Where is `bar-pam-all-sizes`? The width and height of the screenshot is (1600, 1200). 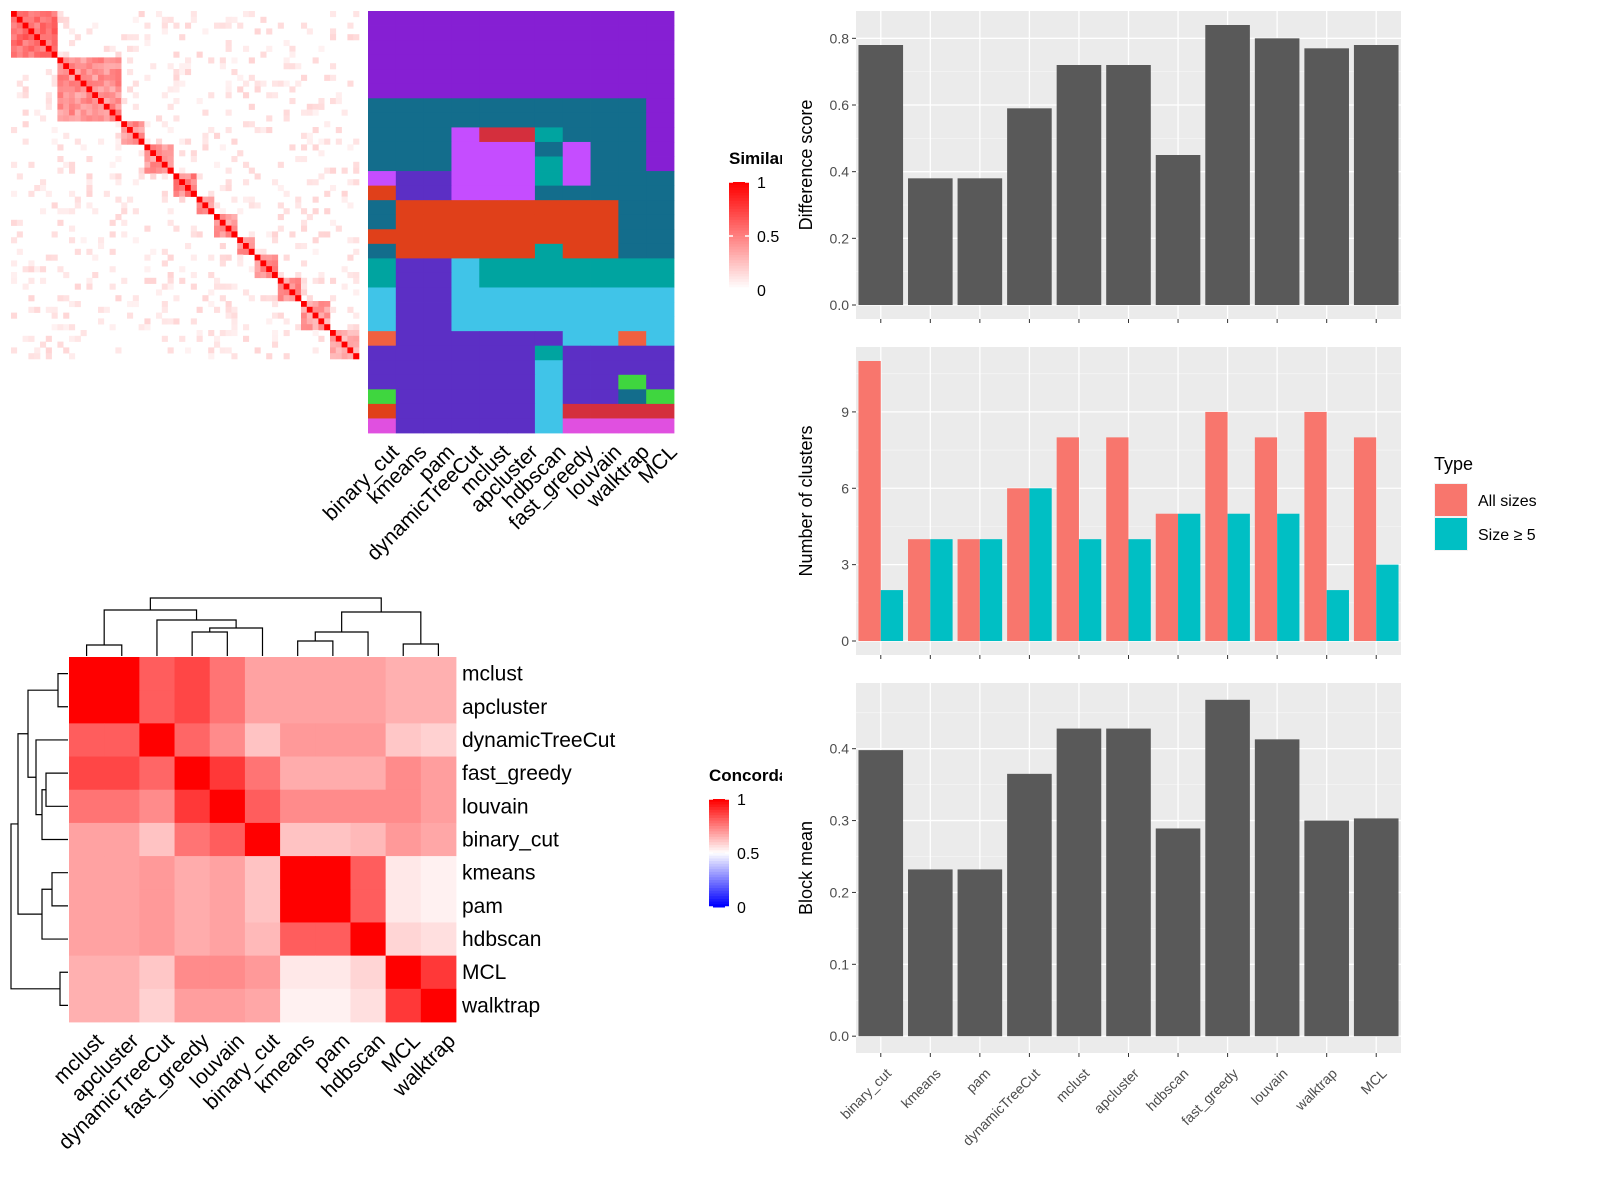
bar-pam-all-sizes is located at coordinates (968, 590).